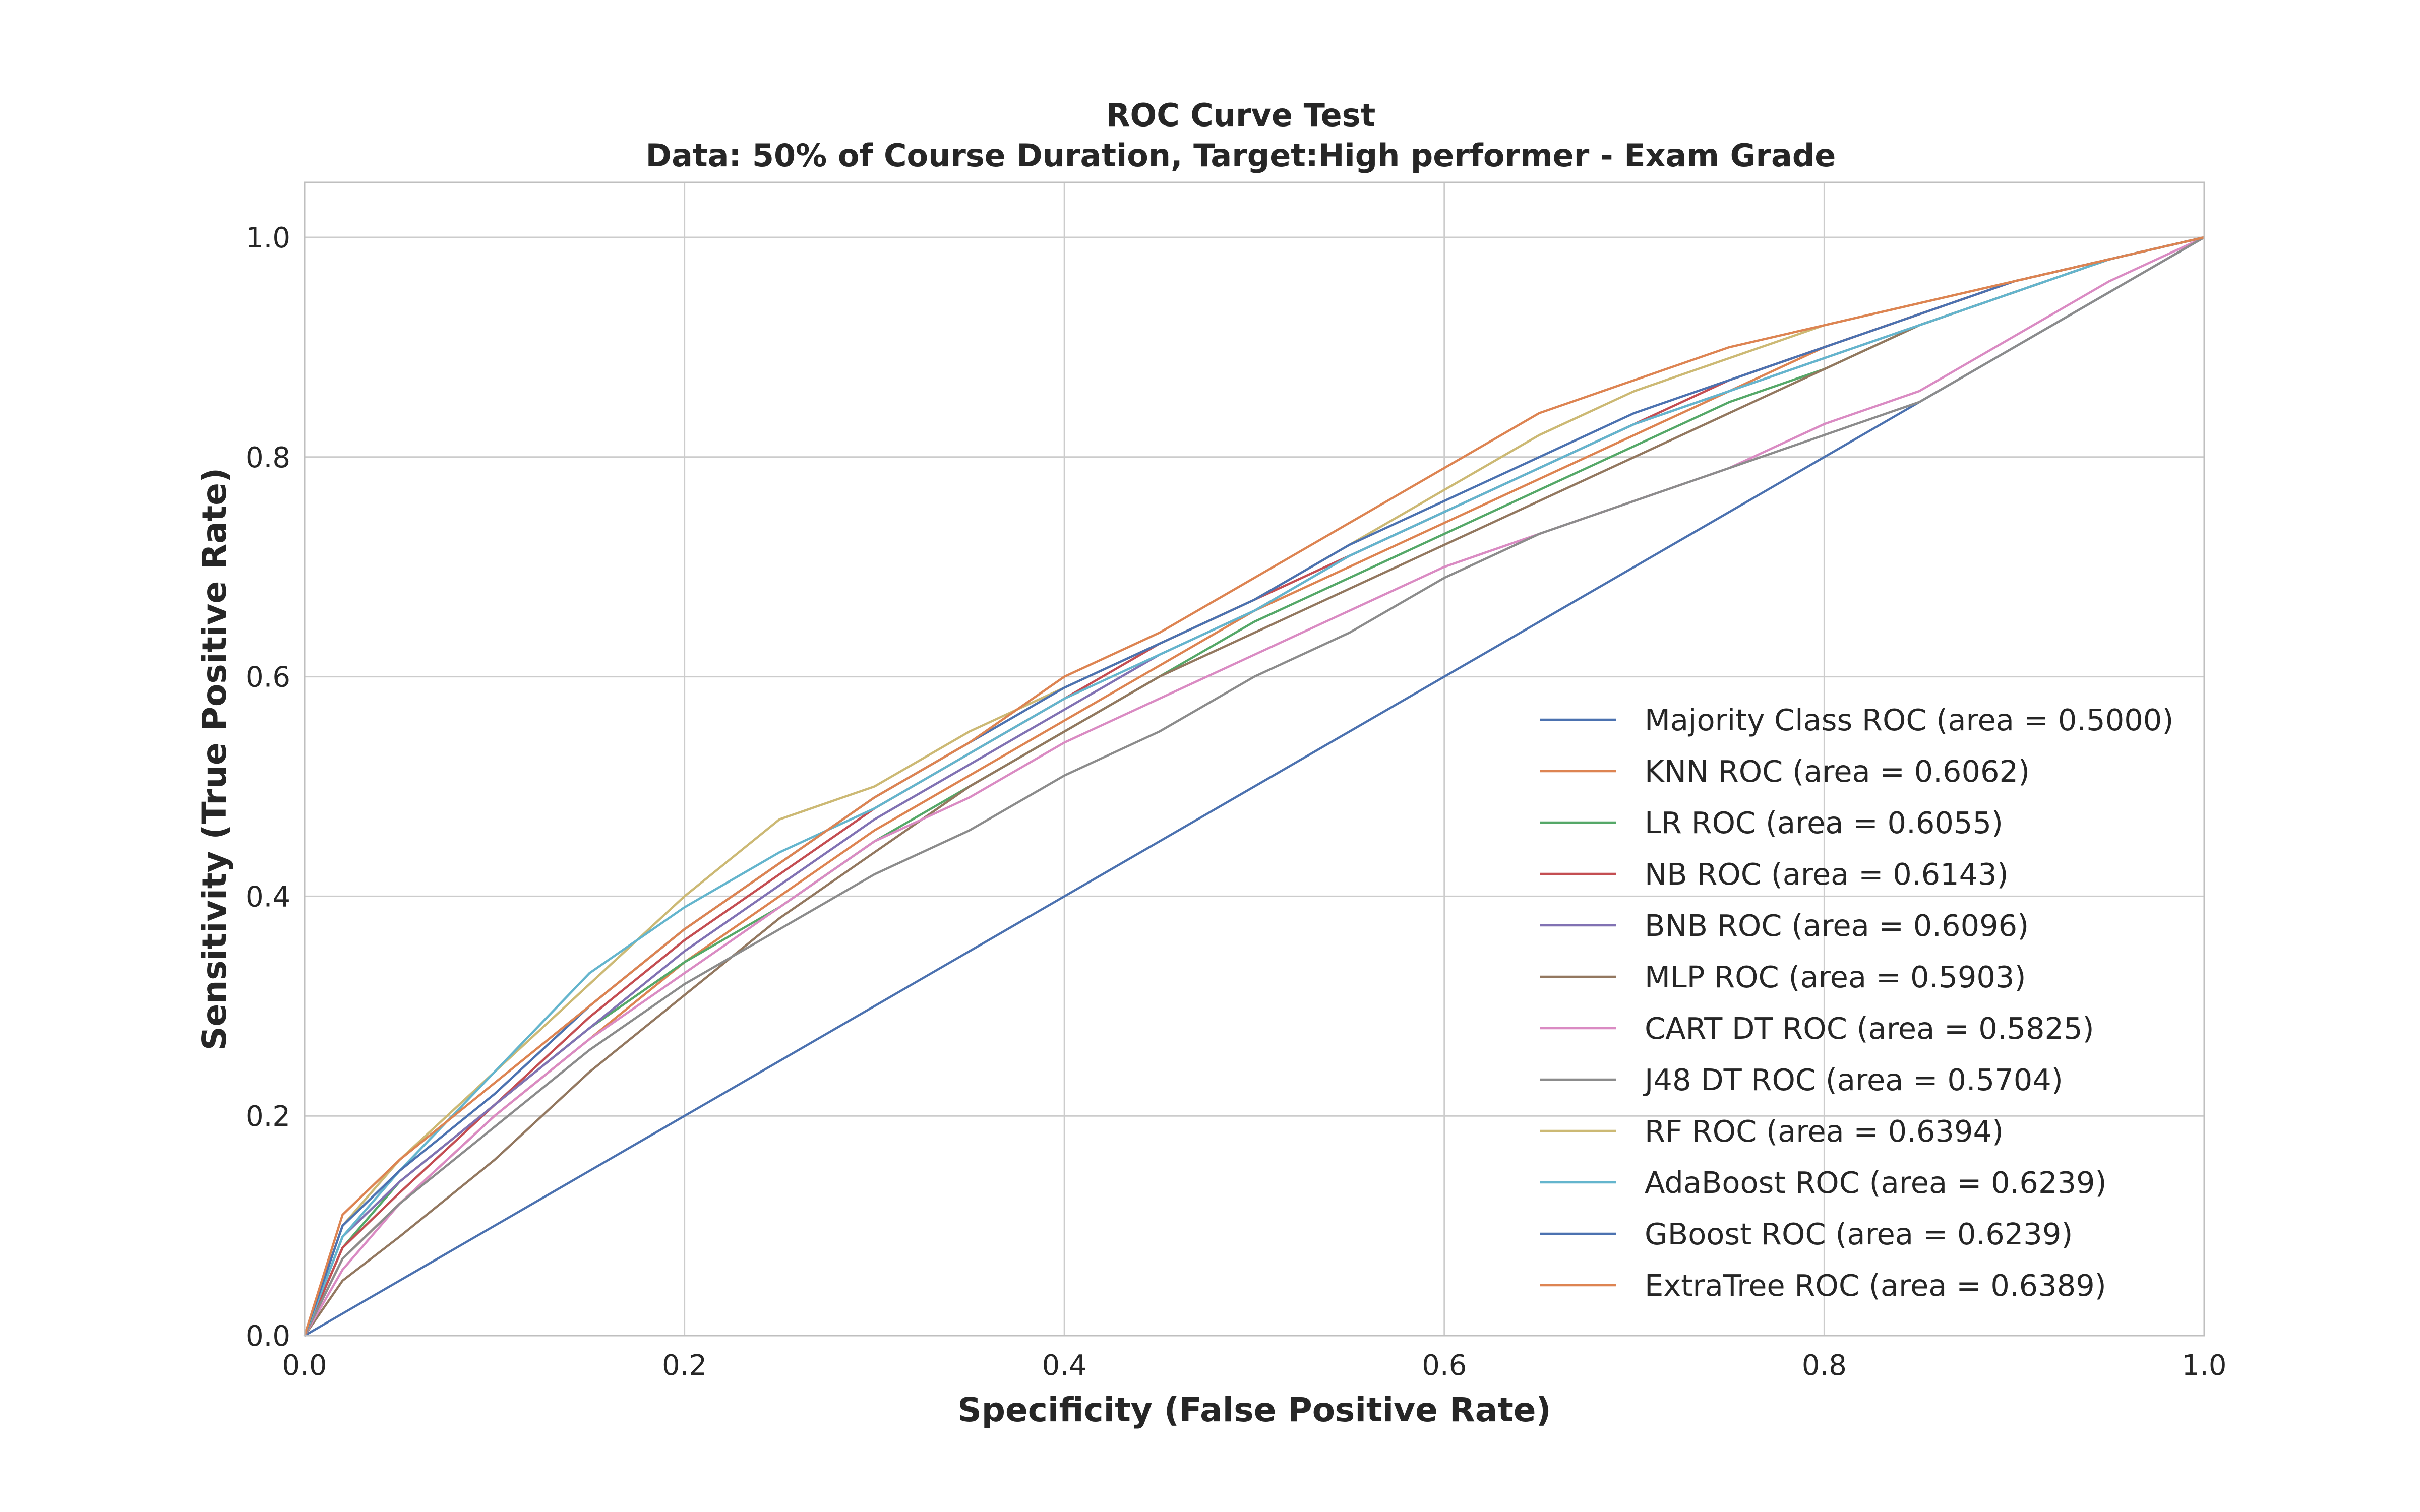 This screenshot has height=1512, width=2420. Describe the element at coordinates (268, 458) in the screenshot. I see `y-tick-label: 0.8` at that location.